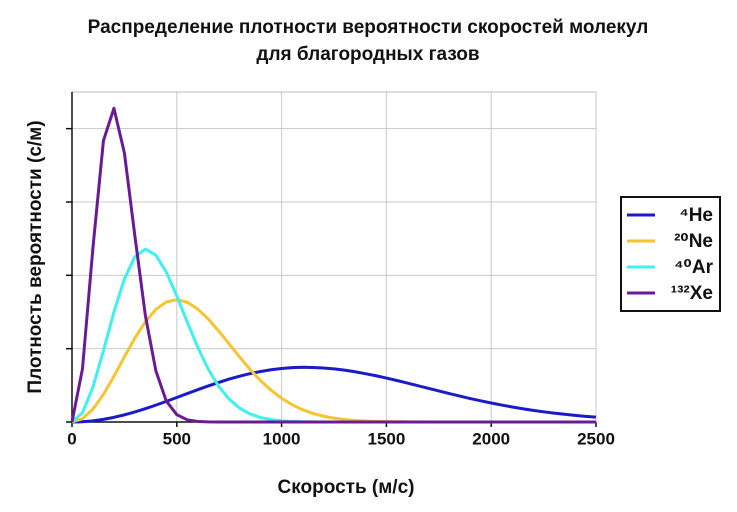  What do you see at coordinates (367, 54) in the screenshot?
I see `chart-title: для благородных газов` at bounding box center [367, 54].